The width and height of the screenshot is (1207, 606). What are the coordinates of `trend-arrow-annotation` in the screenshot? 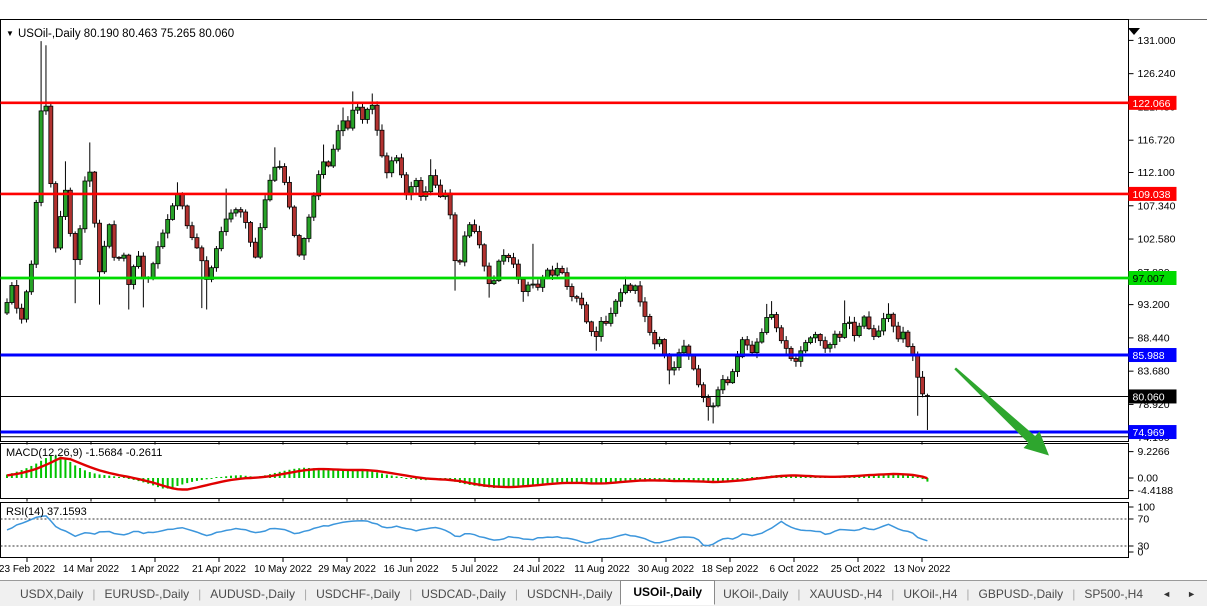 It's located at (1001, 411).